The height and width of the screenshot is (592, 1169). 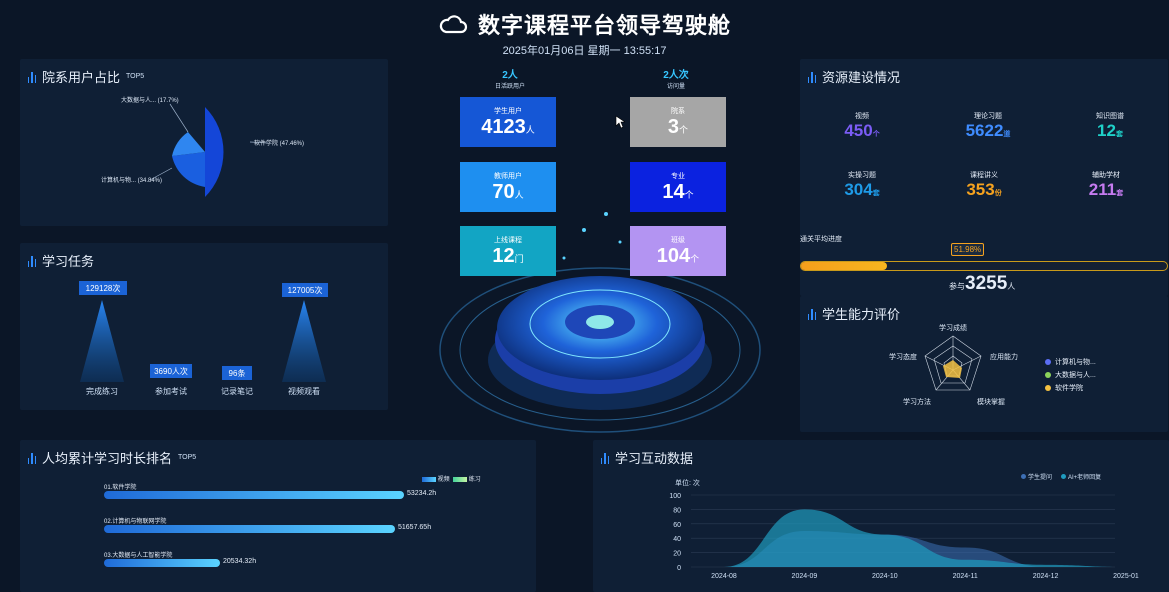 I want to click on tile-majors: 专业 14个, so click(x=678, y=187).